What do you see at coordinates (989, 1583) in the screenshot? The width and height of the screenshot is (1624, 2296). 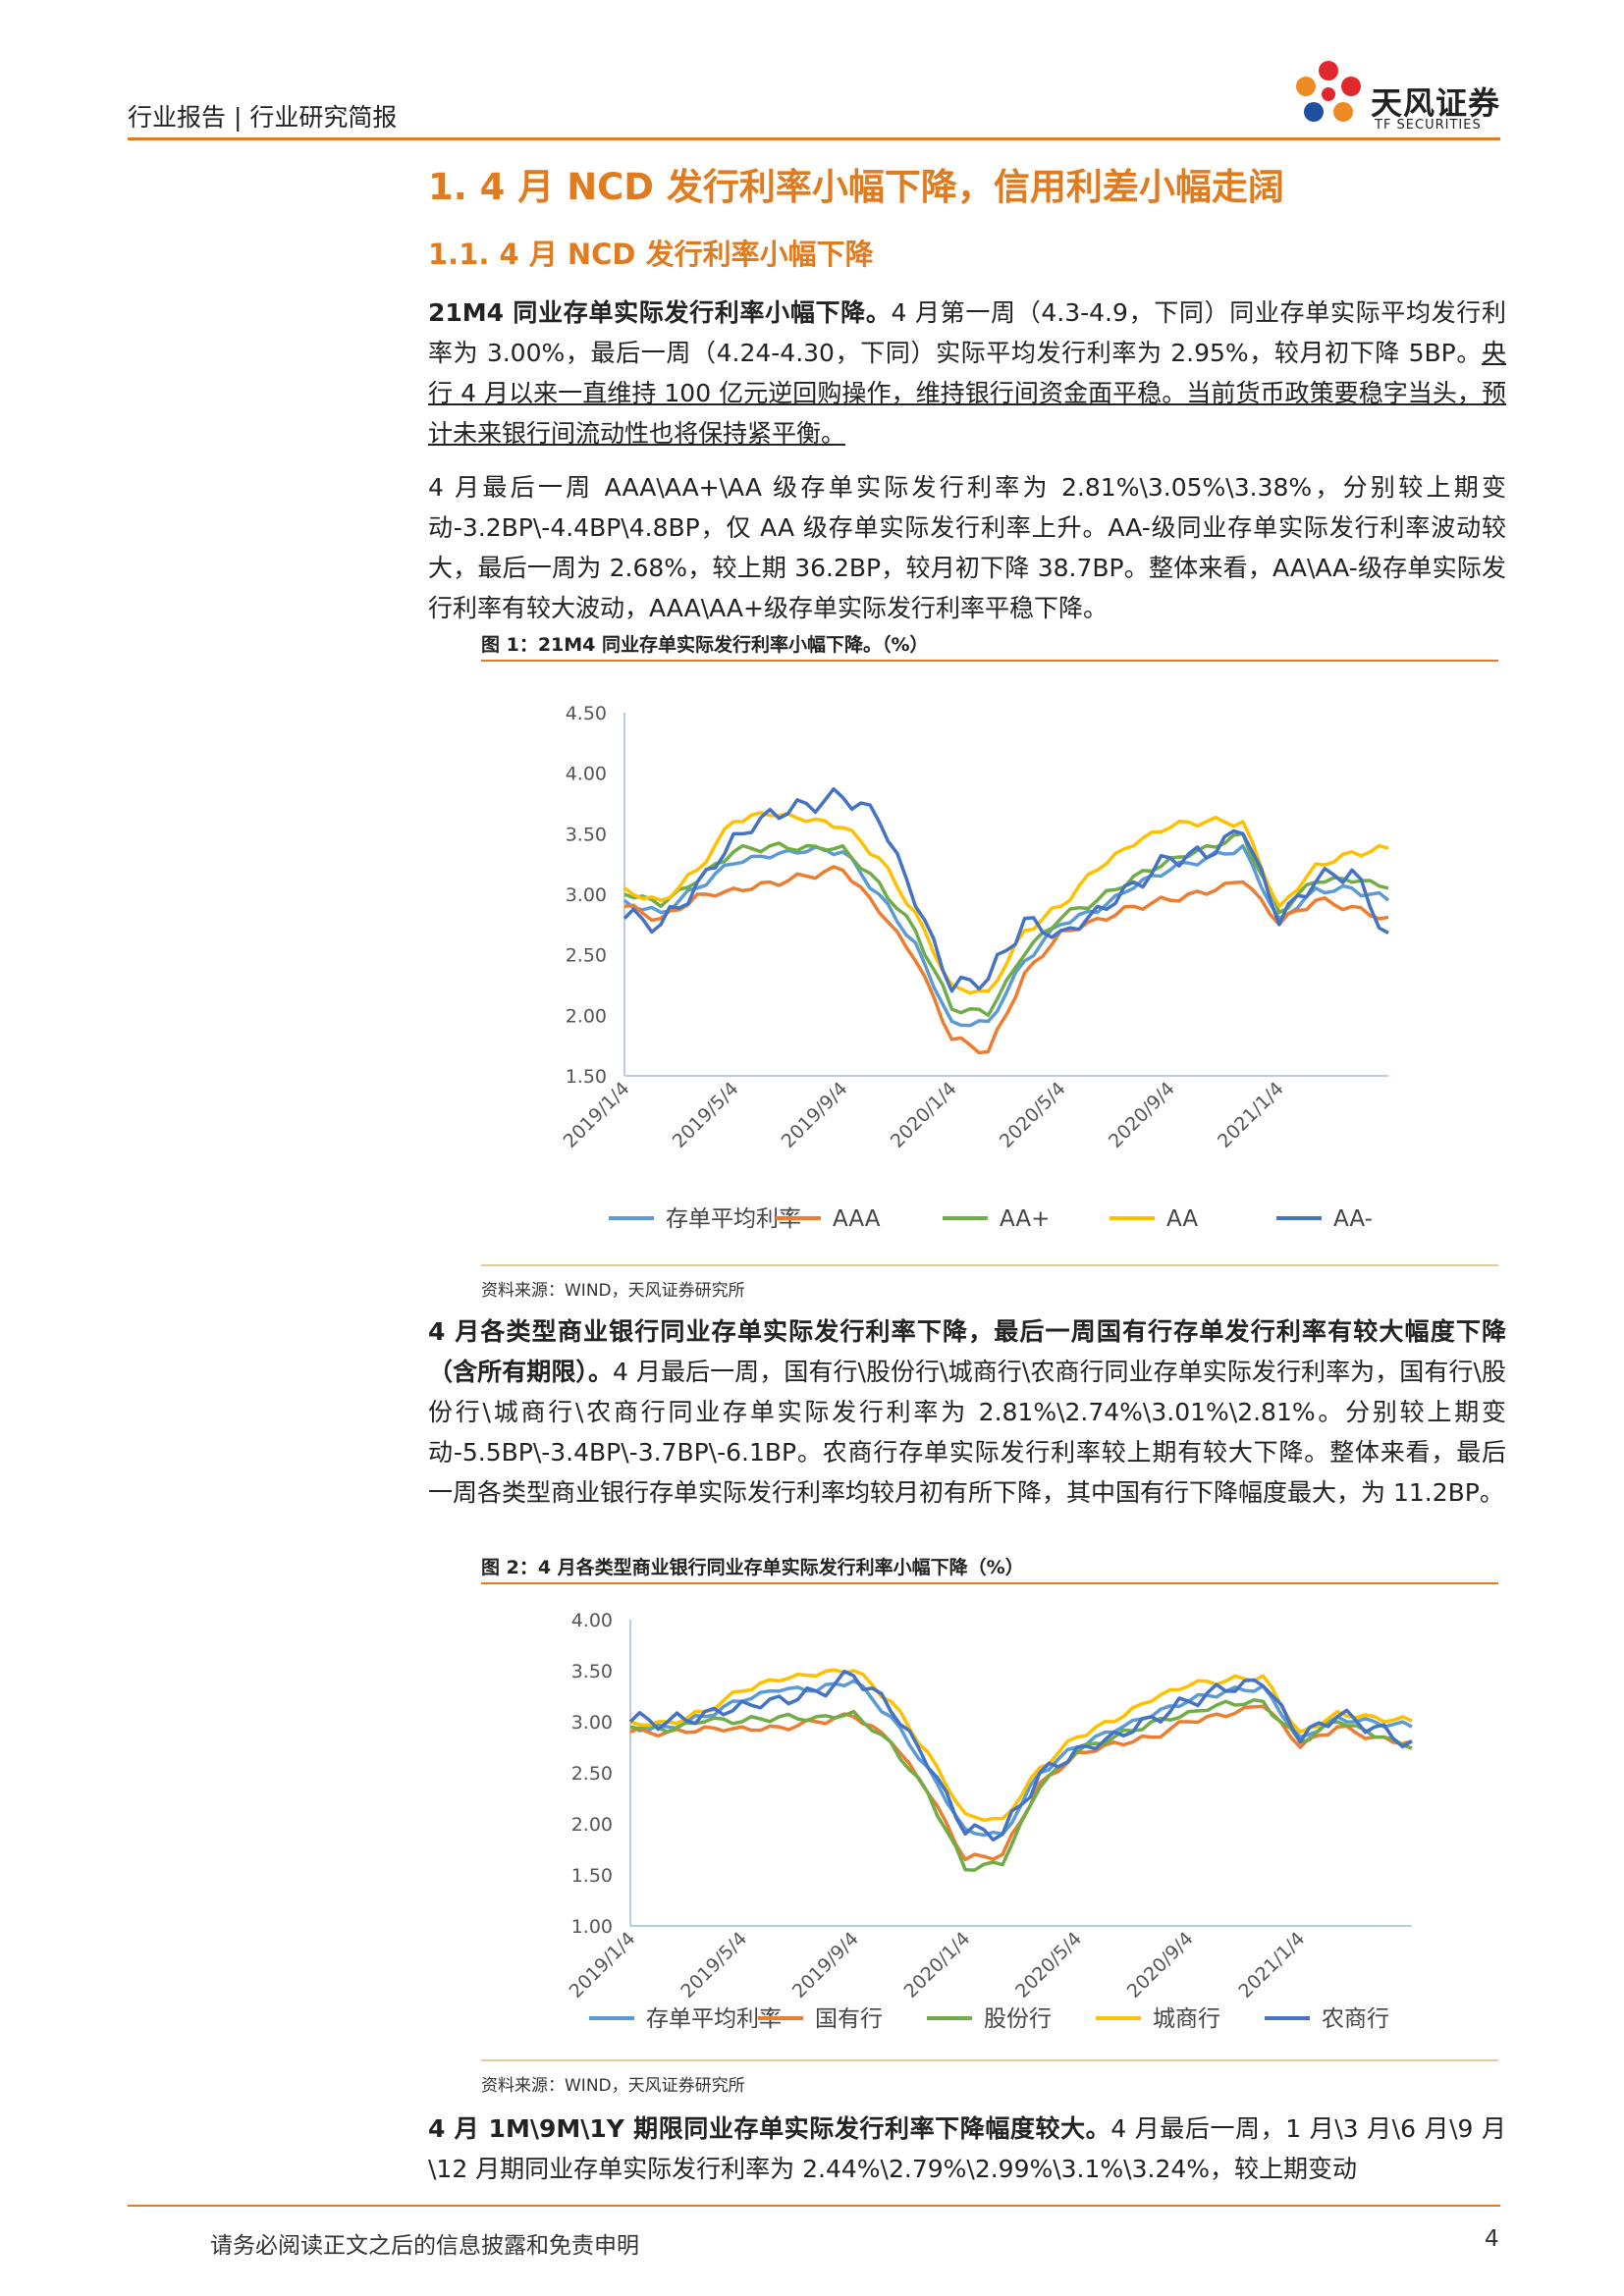 I see `figure-2-top-rule` at bounding box center [989, 1583].